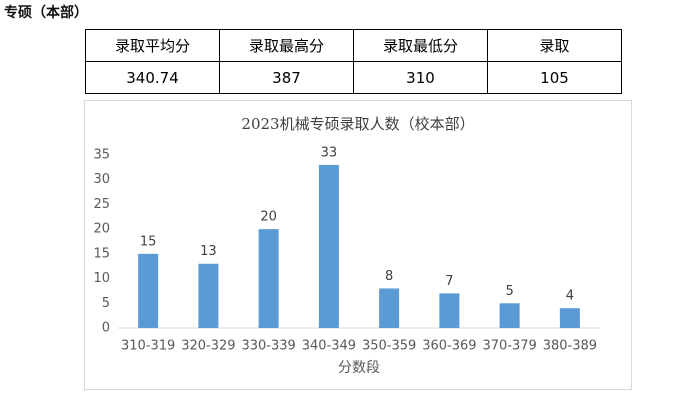  I want to click on y-tick-label: 15, so click(101, 253).